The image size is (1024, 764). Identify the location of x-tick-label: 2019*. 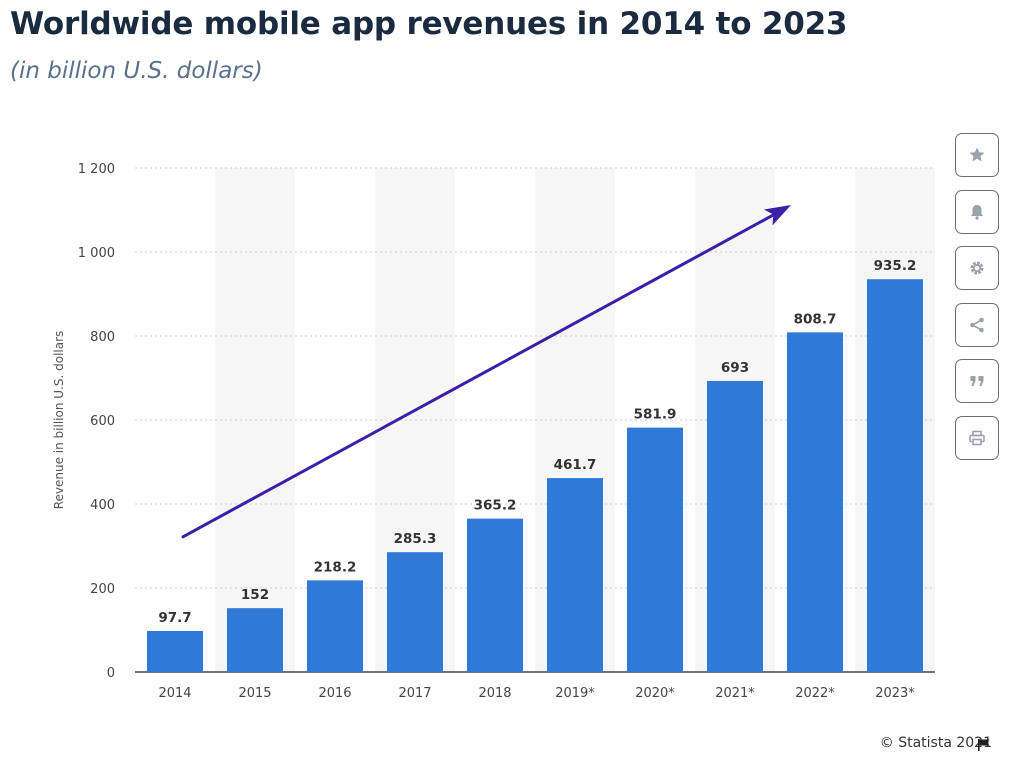
(575, 693).